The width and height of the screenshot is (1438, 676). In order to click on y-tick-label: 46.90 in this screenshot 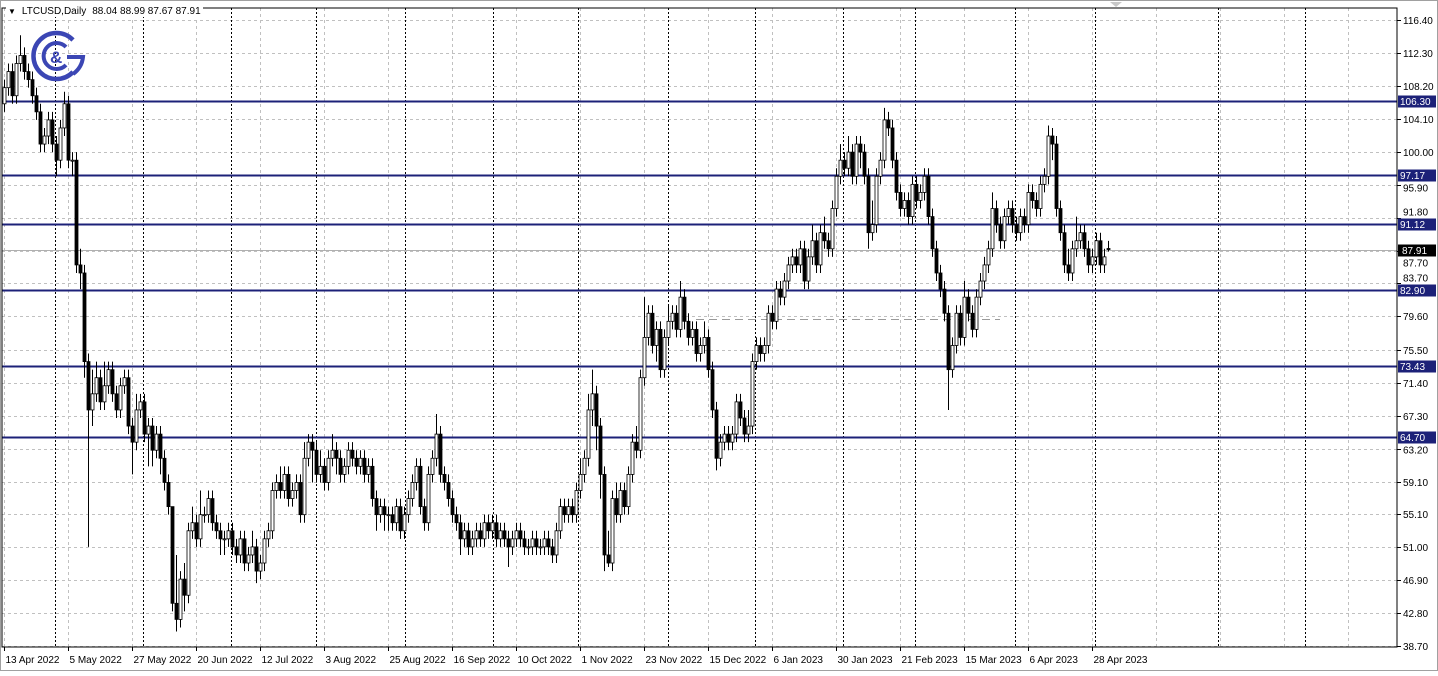, I will do `click(1415, 581)`.